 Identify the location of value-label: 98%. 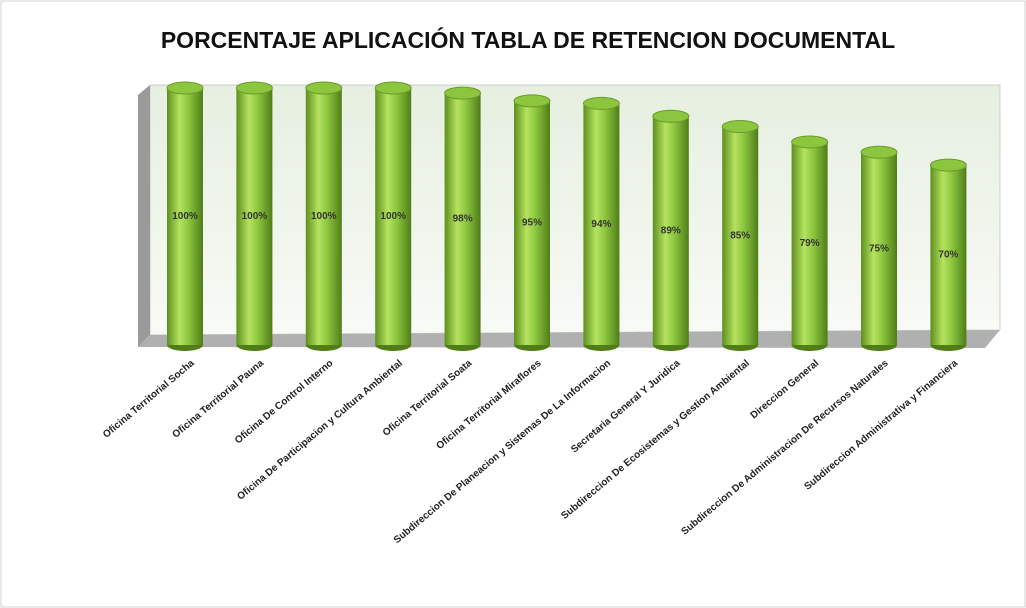
(463, 219).